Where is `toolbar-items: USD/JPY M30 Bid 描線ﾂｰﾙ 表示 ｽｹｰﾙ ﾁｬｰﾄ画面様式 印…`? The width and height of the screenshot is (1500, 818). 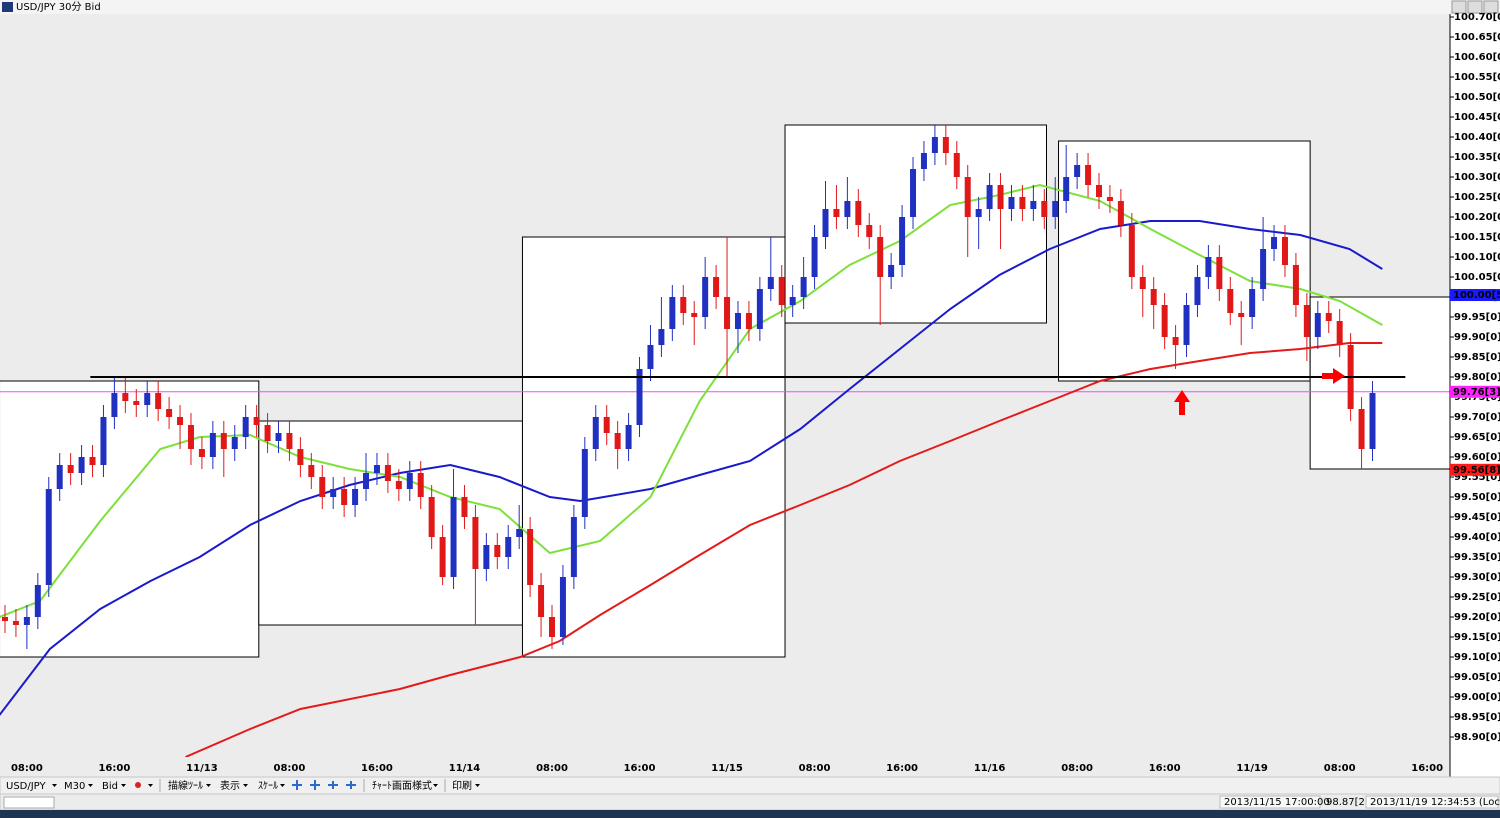
toolbar-items: USD/JPY M30 Bid 描線ﾂｰﾙ 表示 ｽｹｰﾙ ﾁｬｰﾄ画面様式 印… is located at coordinates (243, 785).